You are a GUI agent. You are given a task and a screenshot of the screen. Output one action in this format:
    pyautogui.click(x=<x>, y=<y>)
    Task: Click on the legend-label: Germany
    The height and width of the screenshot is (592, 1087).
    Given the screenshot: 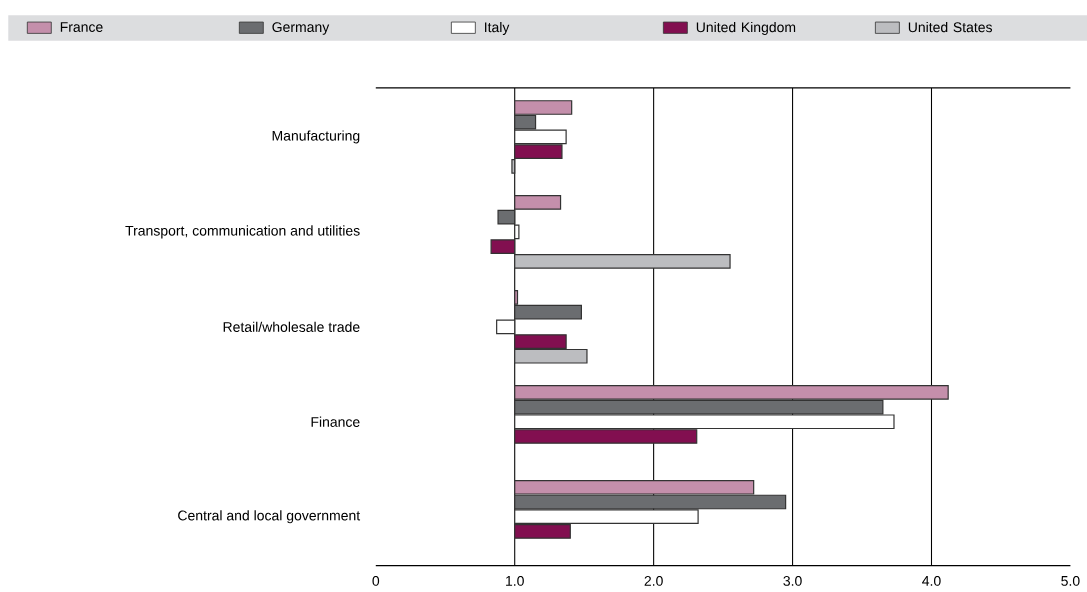 What is the action you would take?
    pyautogui.click(x=301, y=28)
    